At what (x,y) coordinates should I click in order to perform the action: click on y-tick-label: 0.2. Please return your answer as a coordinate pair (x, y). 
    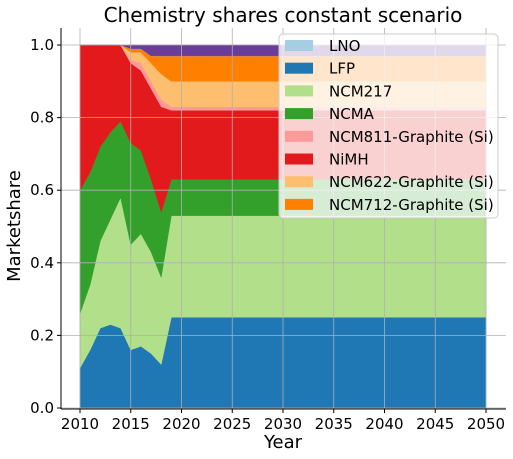
    Looking at the image, I should click on (42, 335).